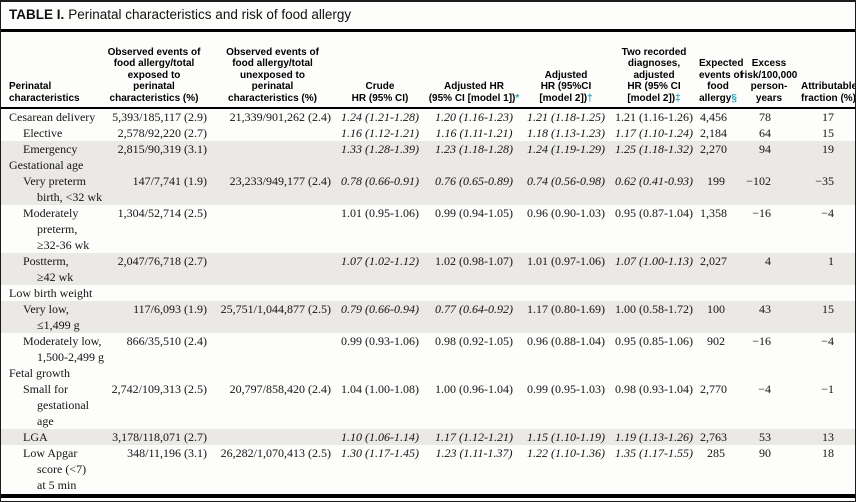  Describe the element at coordinates (380, 293) in the screenshot. I see `cell-crude_hr` at that location.